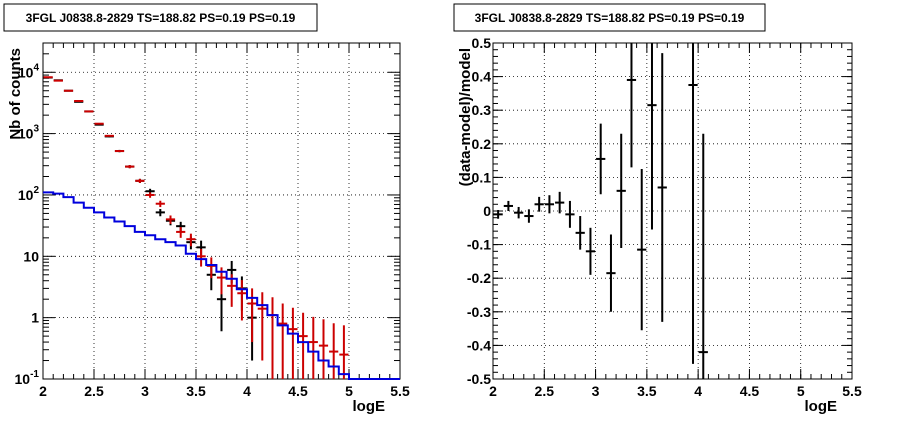  What do you see at coordinates (482, 177) in the screenshot?
I see `y-tick-label: 0.1` at bounding box center [482, 177].